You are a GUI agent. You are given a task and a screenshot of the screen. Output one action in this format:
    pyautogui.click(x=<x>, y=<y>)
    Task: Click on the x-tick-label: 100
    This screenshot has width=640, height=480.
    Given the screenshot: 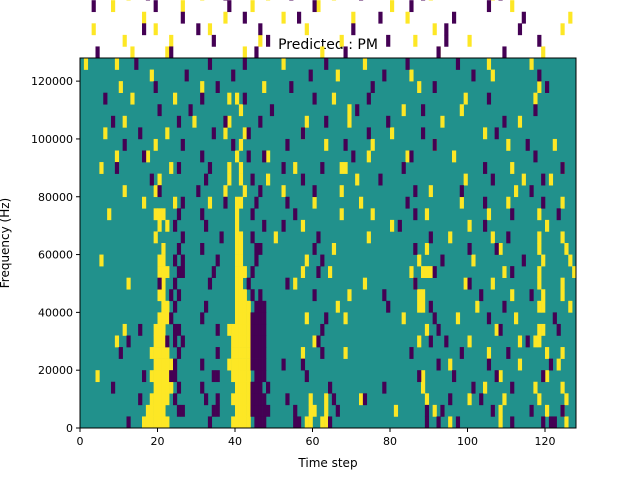 What is the action you would take?
    pyautogui.click(x=467, y=441)
    